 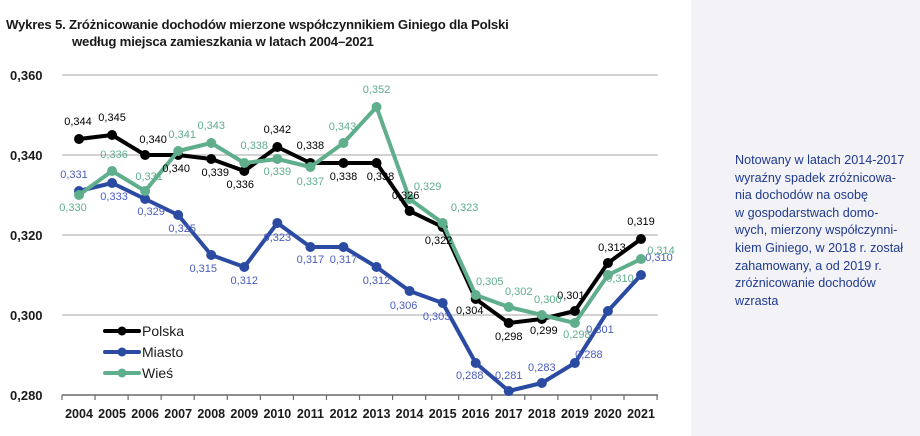 I want to click on data-label-wieś: 0,331, so click(x=149, y=177).